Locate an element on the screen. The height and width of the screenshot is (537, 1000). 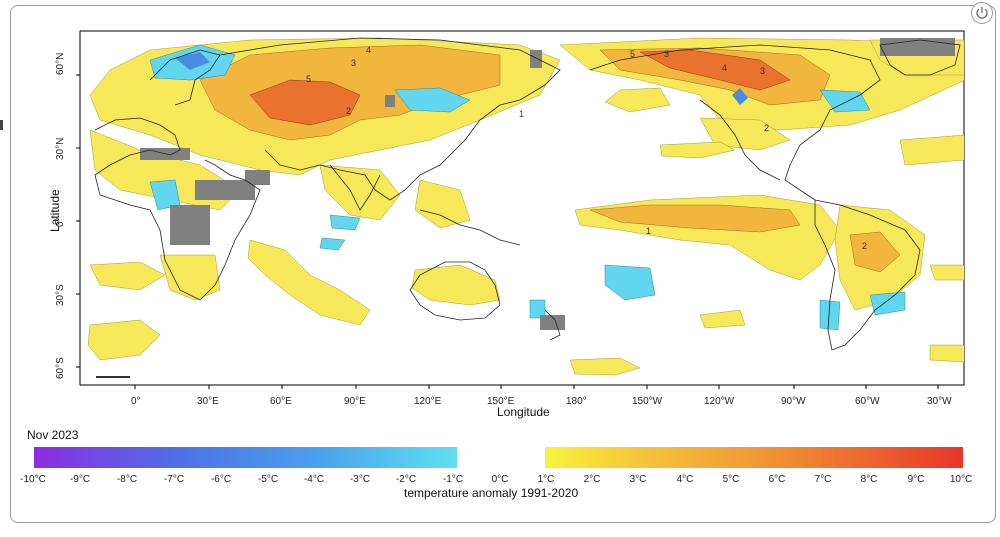
colorbar-positive is located at coordinates (754, 457).